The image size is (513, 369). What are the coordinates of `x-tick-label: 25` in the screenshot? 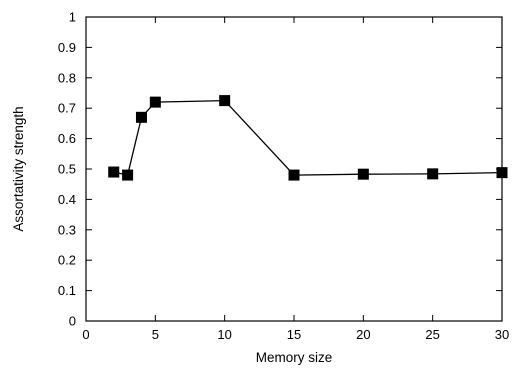 It's located at (432, 334).